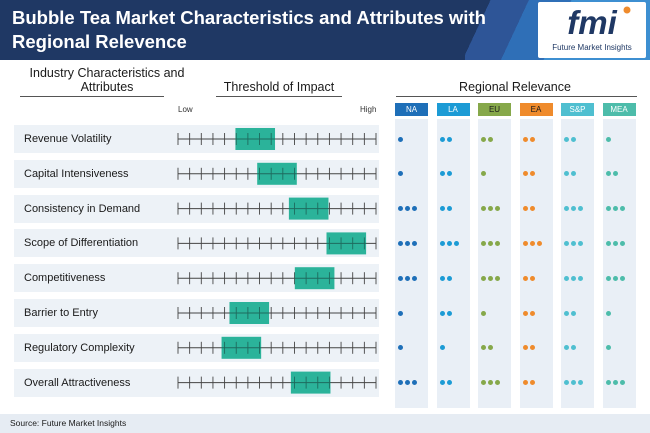  What do you see at coordinates (515, 87) in the screenshot?
I see `regional-header: Regional Relevance` at bounding box center [515, 87].